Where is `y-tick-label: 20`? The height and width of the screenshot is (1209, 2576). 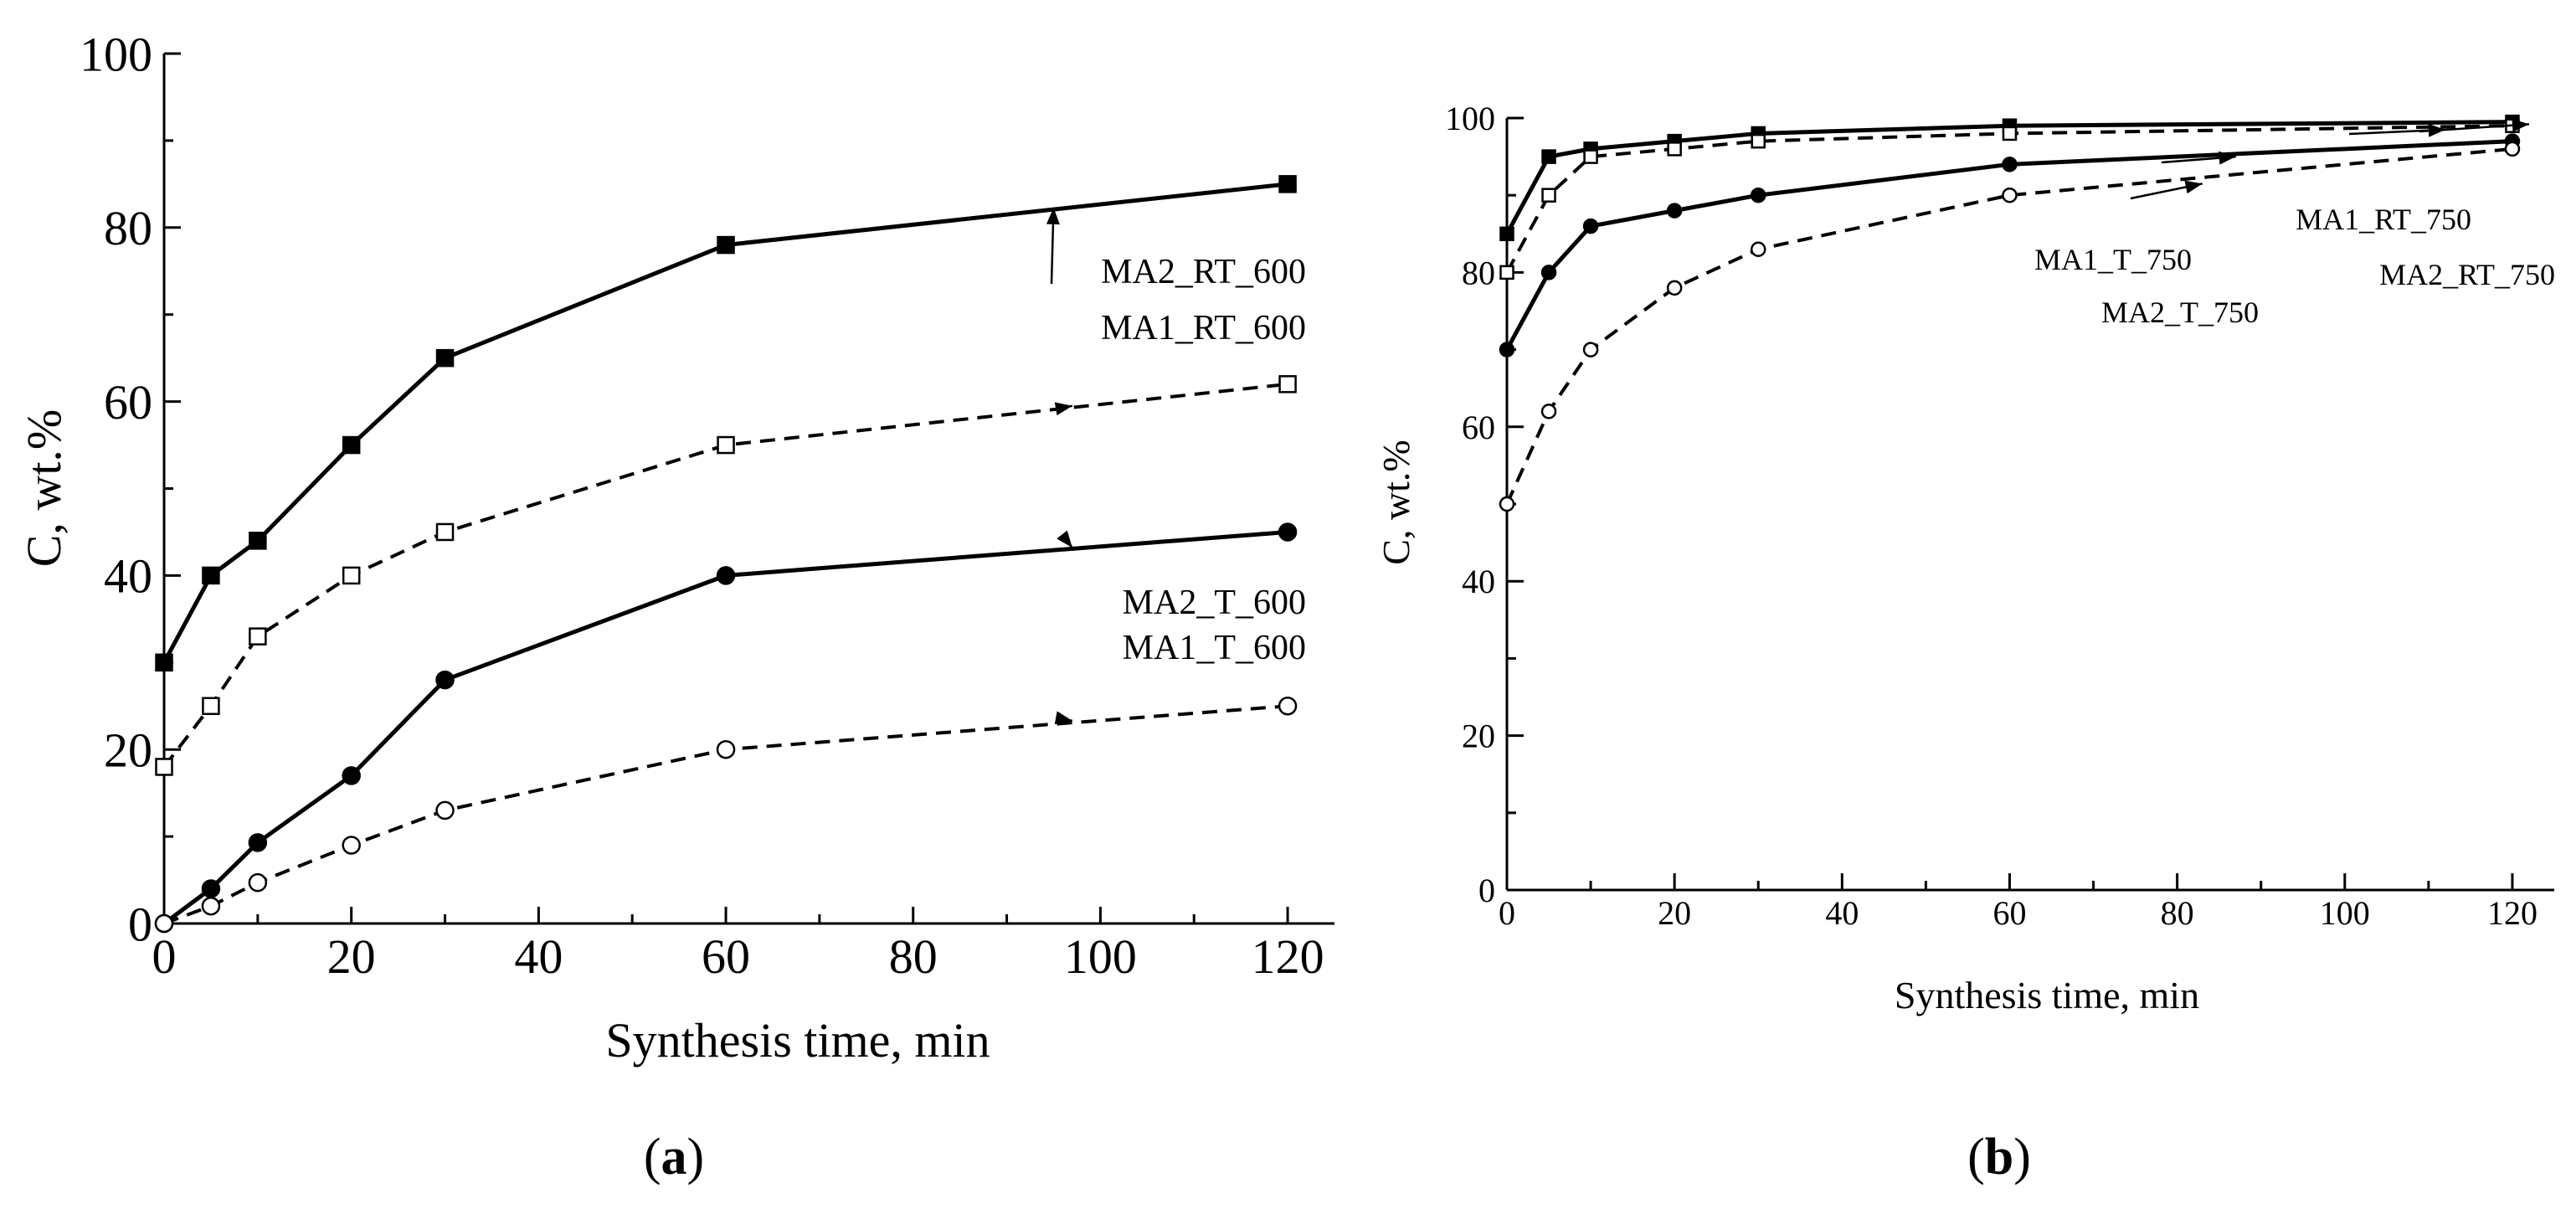
y-tick-label: 20 is located at coordinates (128, 751).